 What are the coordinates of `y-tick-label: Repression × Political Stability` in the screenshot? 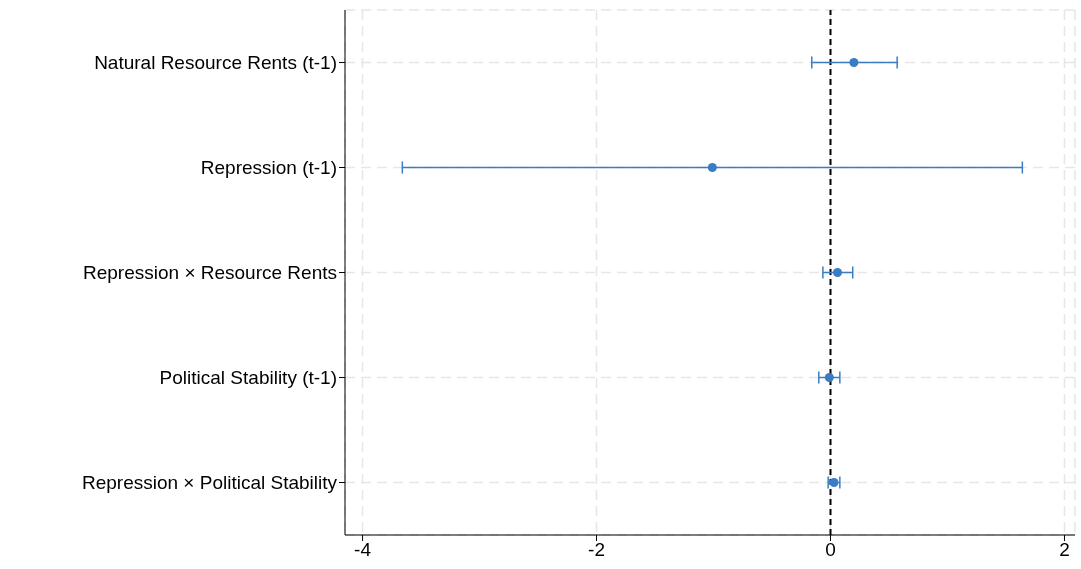 It's located at (209, 483).